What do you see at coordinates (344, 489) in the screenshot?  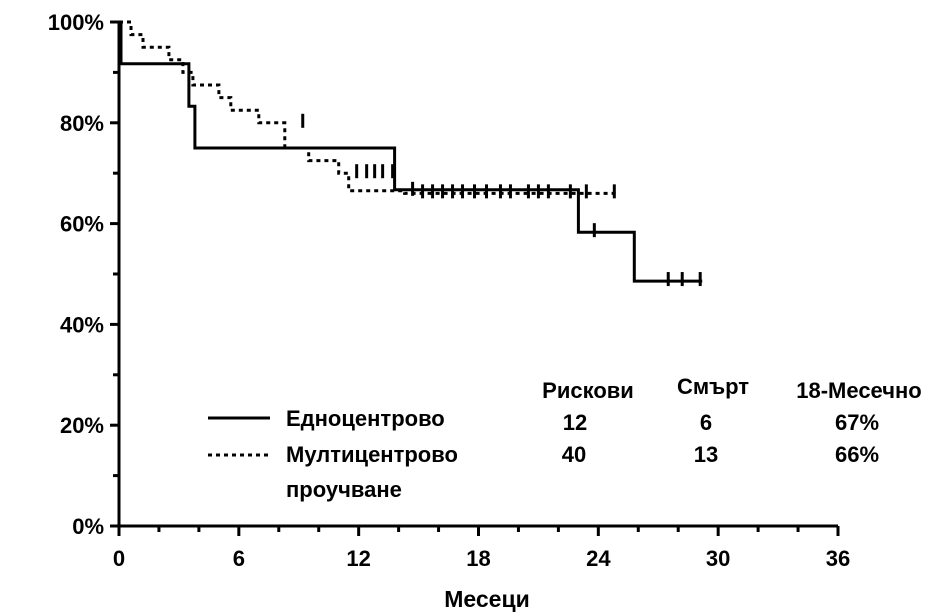 I see `legend-label-multicenter-line2: проучване` at bounding box center [344, 489].